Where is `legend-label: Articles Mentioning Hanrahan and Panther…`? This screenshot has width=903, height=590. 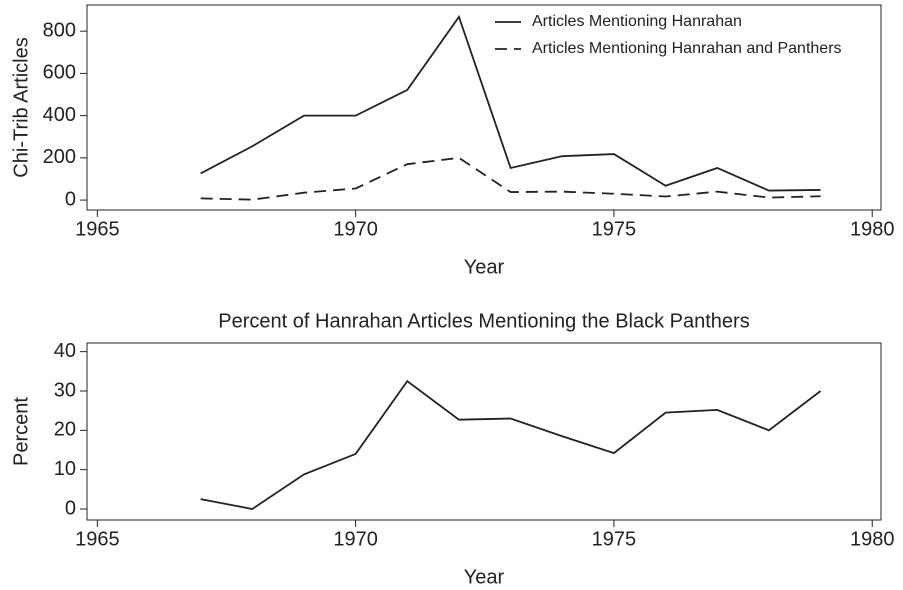
legend-label: Articles Mentioning Hanrahan and Panther… is located at coordinates (687, 48).